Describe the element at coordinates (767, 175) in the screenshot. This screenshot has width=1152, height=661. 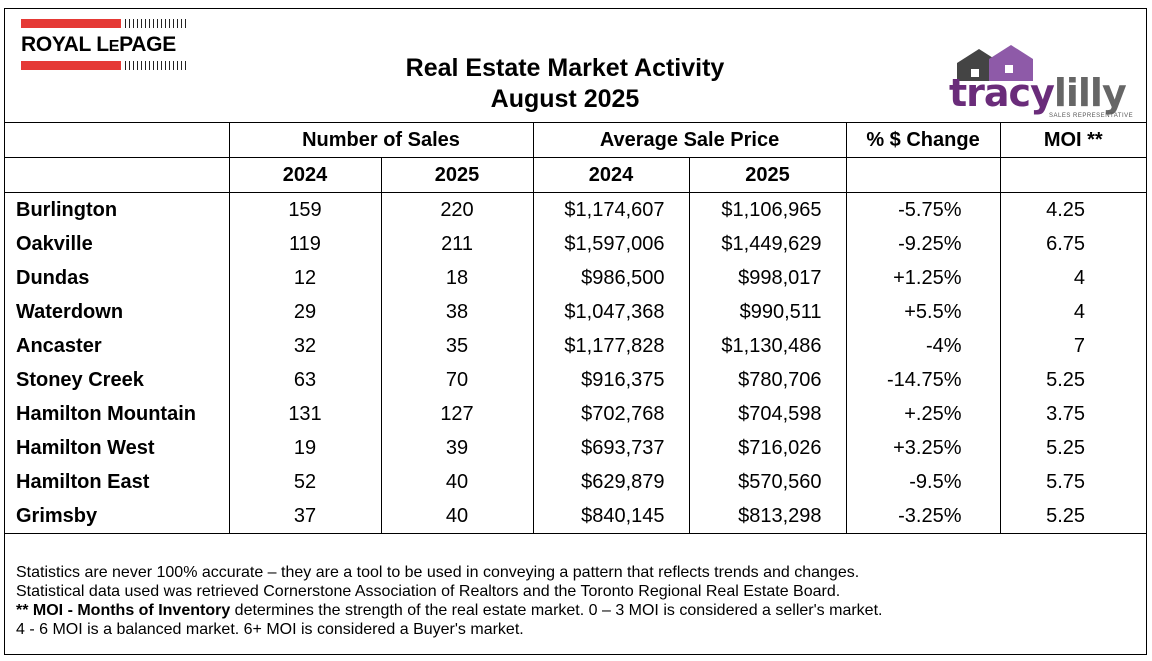
I see `header-price-2025: 2025` at that location.